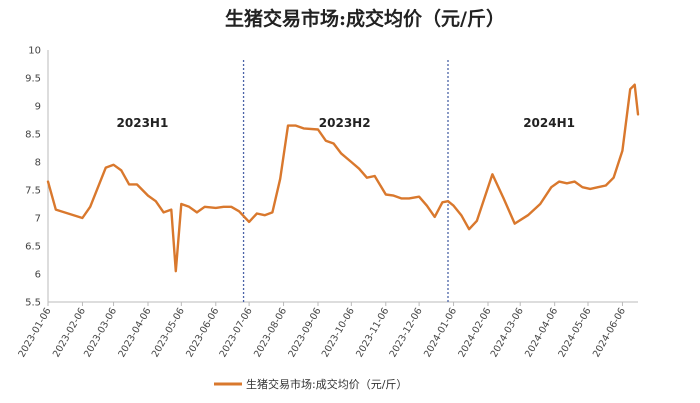  Describe the element at coordinates (134, 332) in the screenshot. I see `x-tick-label: 2023-04-06` at that location.